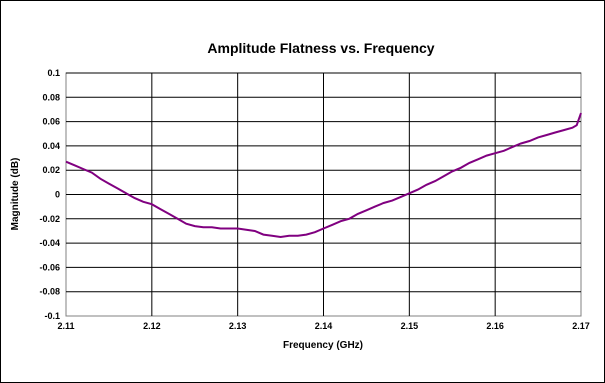 The image size is (605, 383). Describe the element at coordinates (51, 170) in the screenshot. I see `y-tick-label: 0.02` at that location.